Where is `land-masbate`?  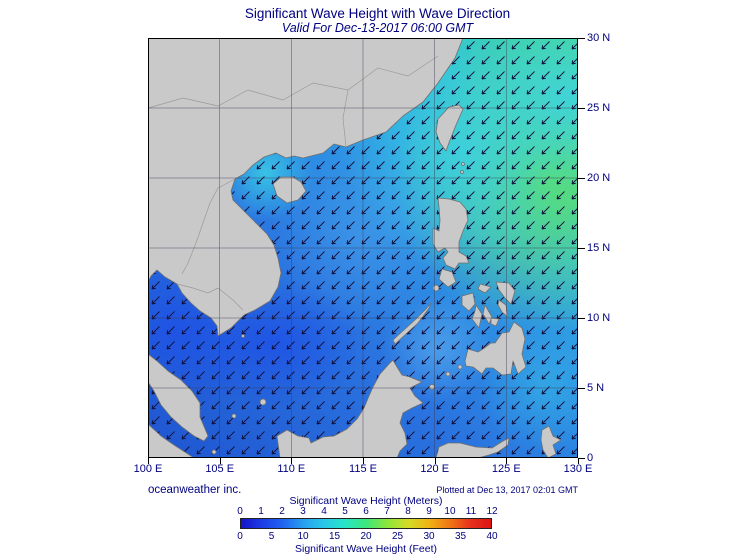
land-masbate is located at coordinates (484, 288).